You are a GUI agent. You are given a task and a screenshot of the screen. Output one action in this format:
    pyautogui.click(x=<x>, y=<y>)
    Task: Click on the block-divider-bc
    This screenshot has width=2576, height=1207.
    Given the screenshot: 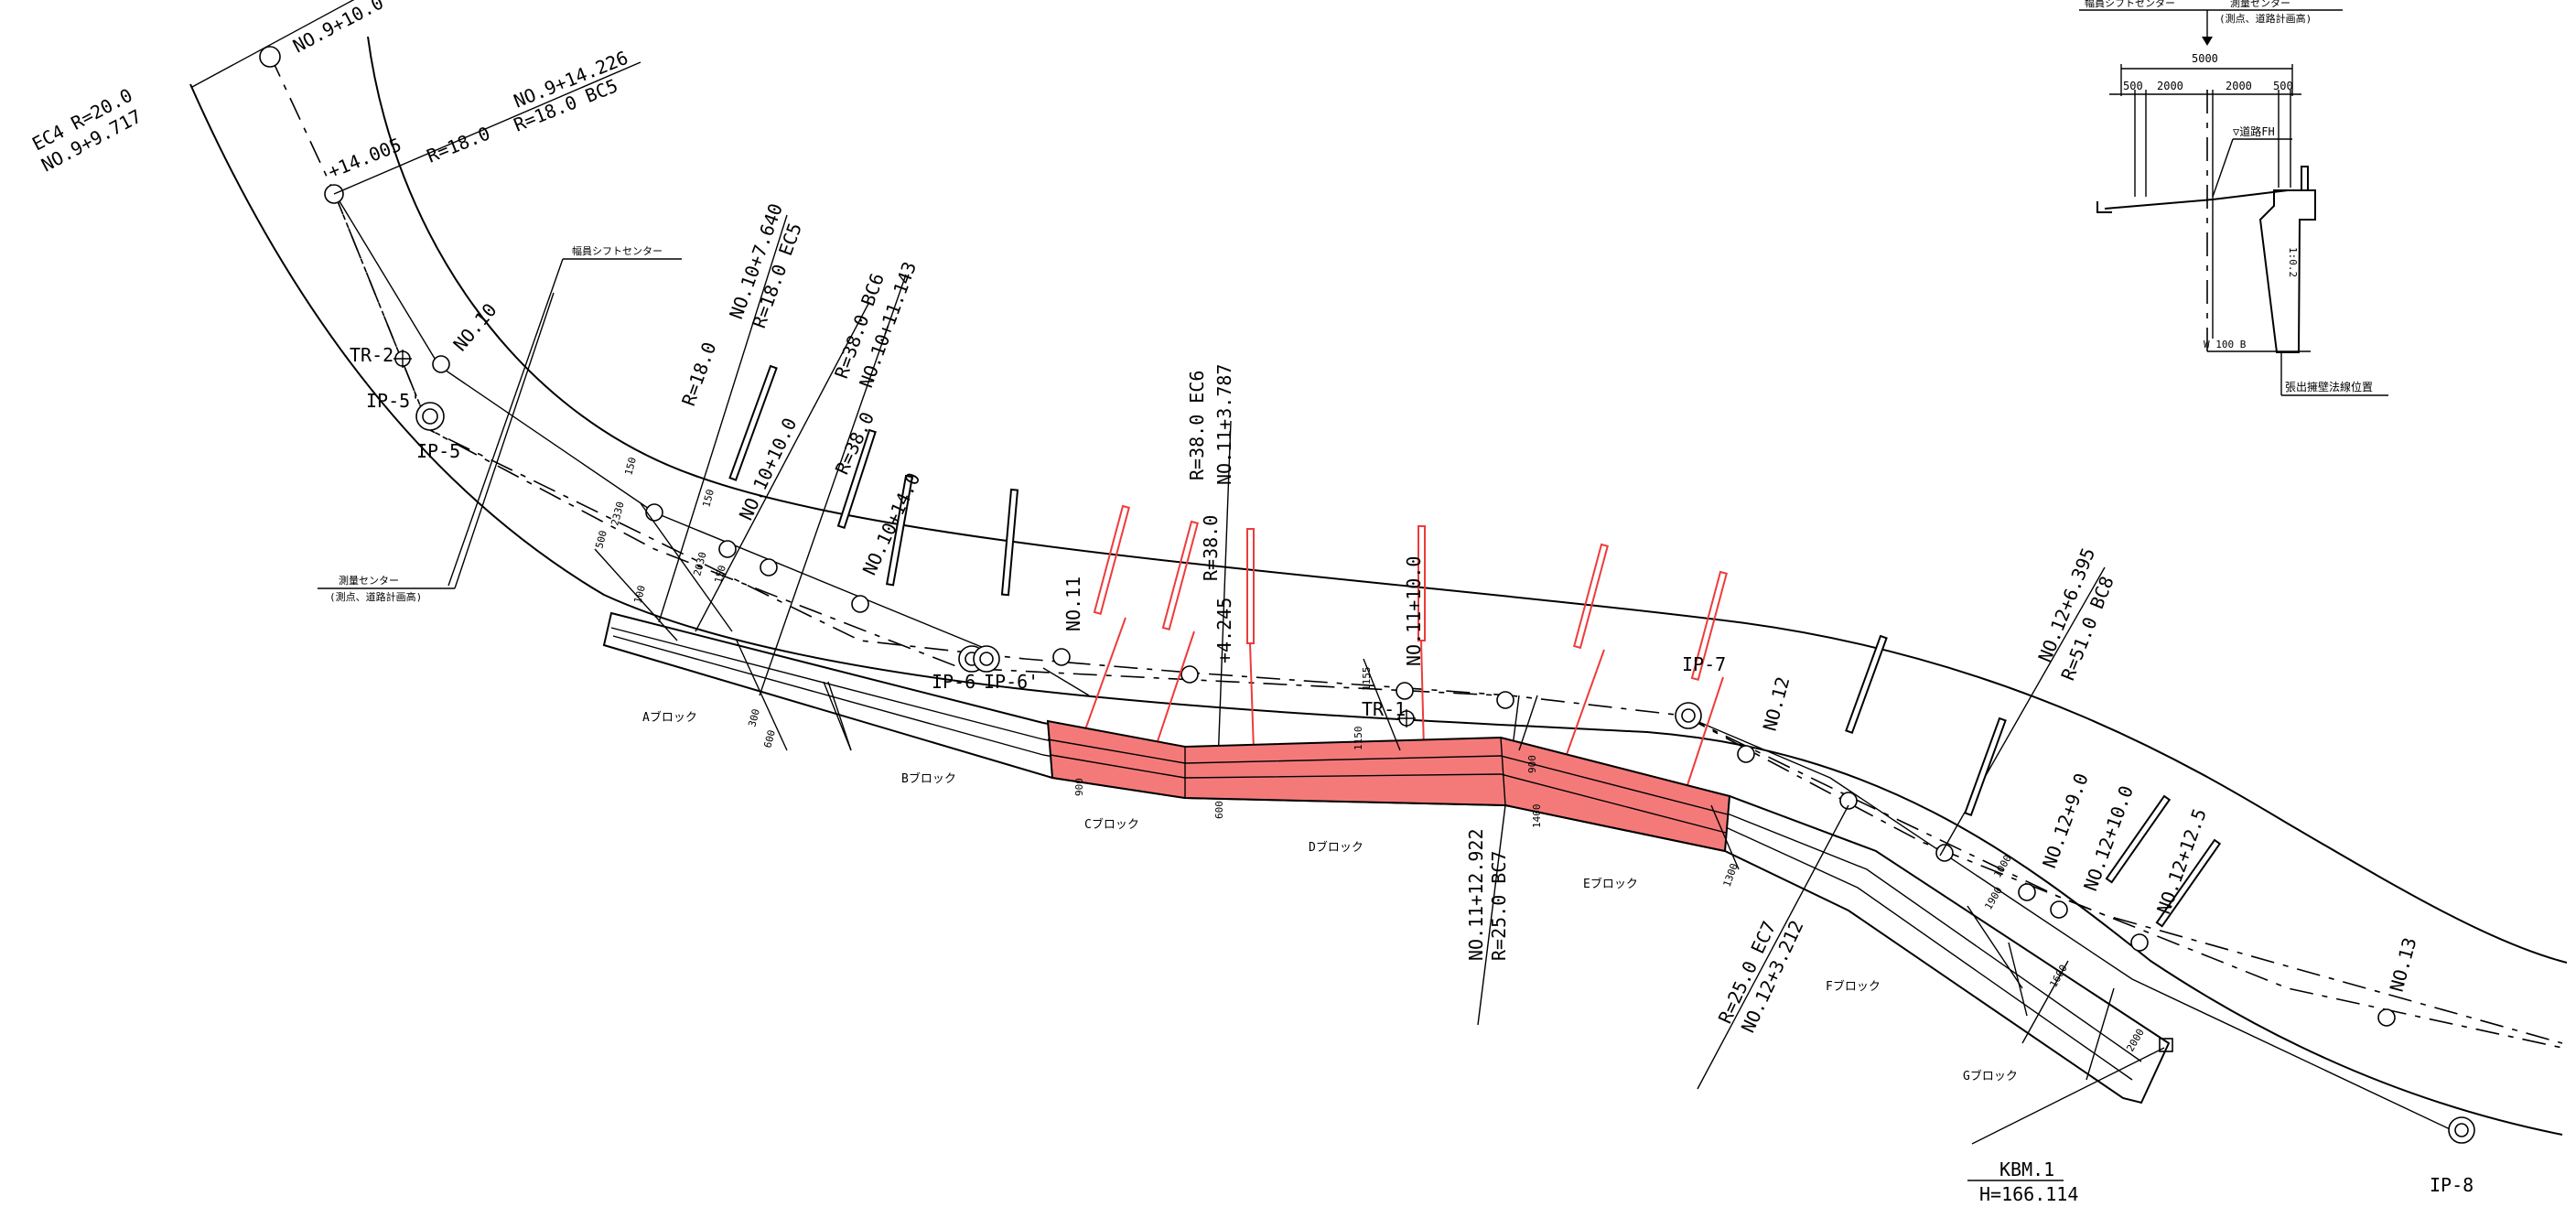 What is the action you would take?
    pyautogui.click(x=1050, y=749)
    